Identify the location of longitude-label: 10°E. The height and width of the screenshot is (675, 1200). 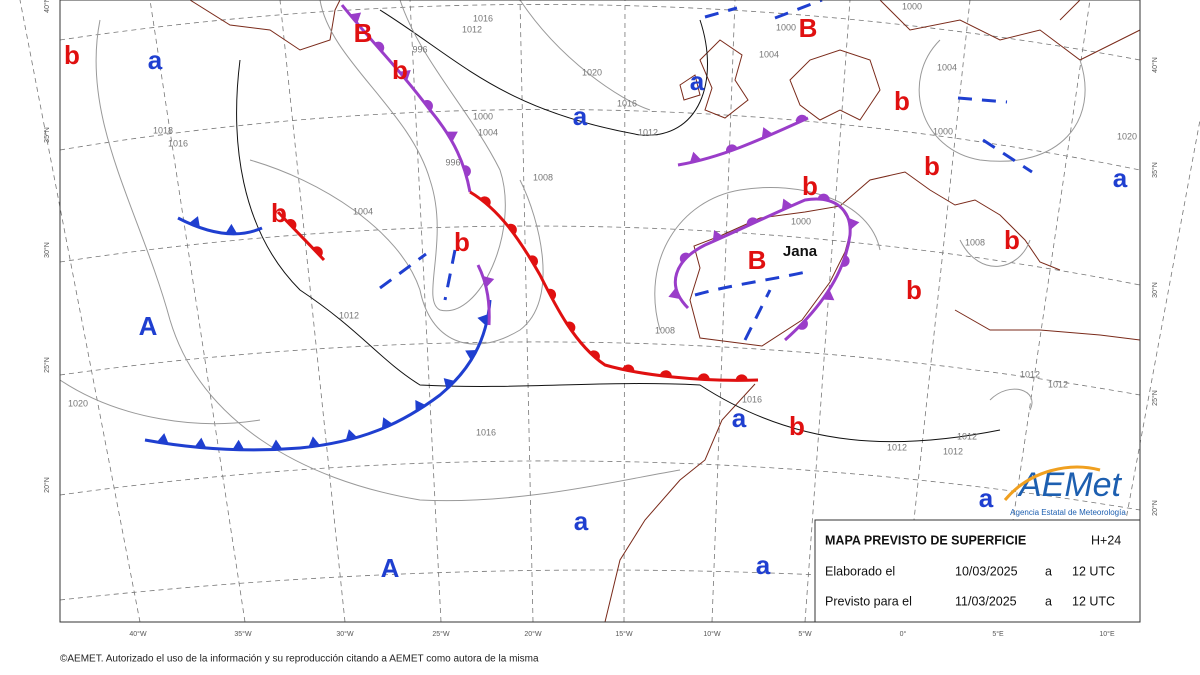
(1107, 634).